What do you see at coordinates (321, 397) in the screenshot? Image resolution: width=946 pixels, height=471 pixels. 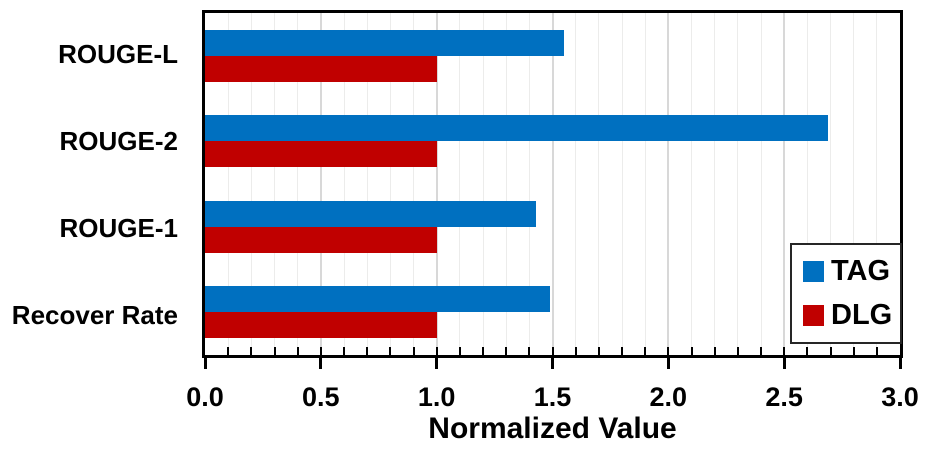 I see `x-tick-label: 0.5` at bounding box center [321, 397].